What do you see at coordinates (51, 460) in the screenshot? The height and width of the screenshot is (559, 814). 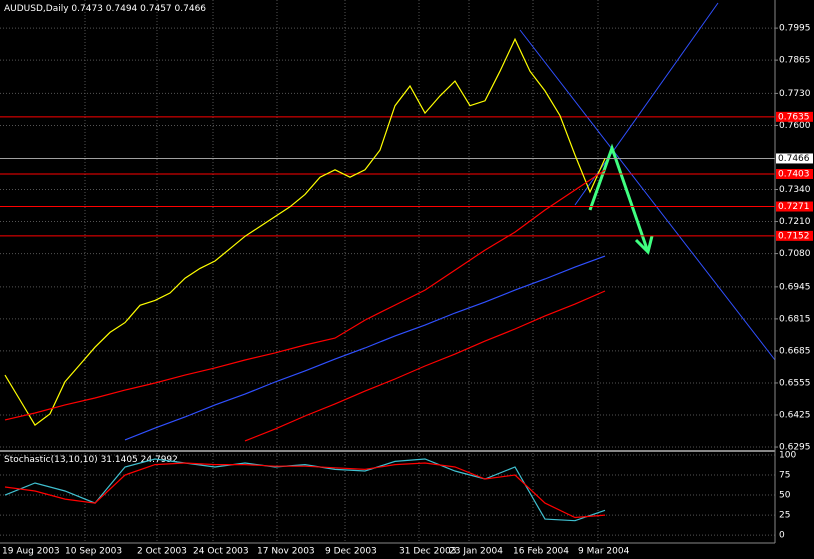 I see `stoch-name: Stochastic(13,10,10)` at bounding box center [51, 460].